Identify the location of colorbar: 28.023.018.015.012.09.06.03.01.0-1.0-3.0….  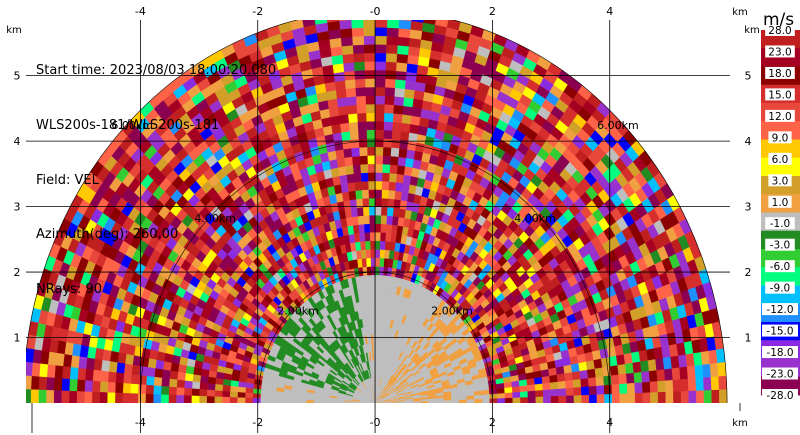
(780, 213).